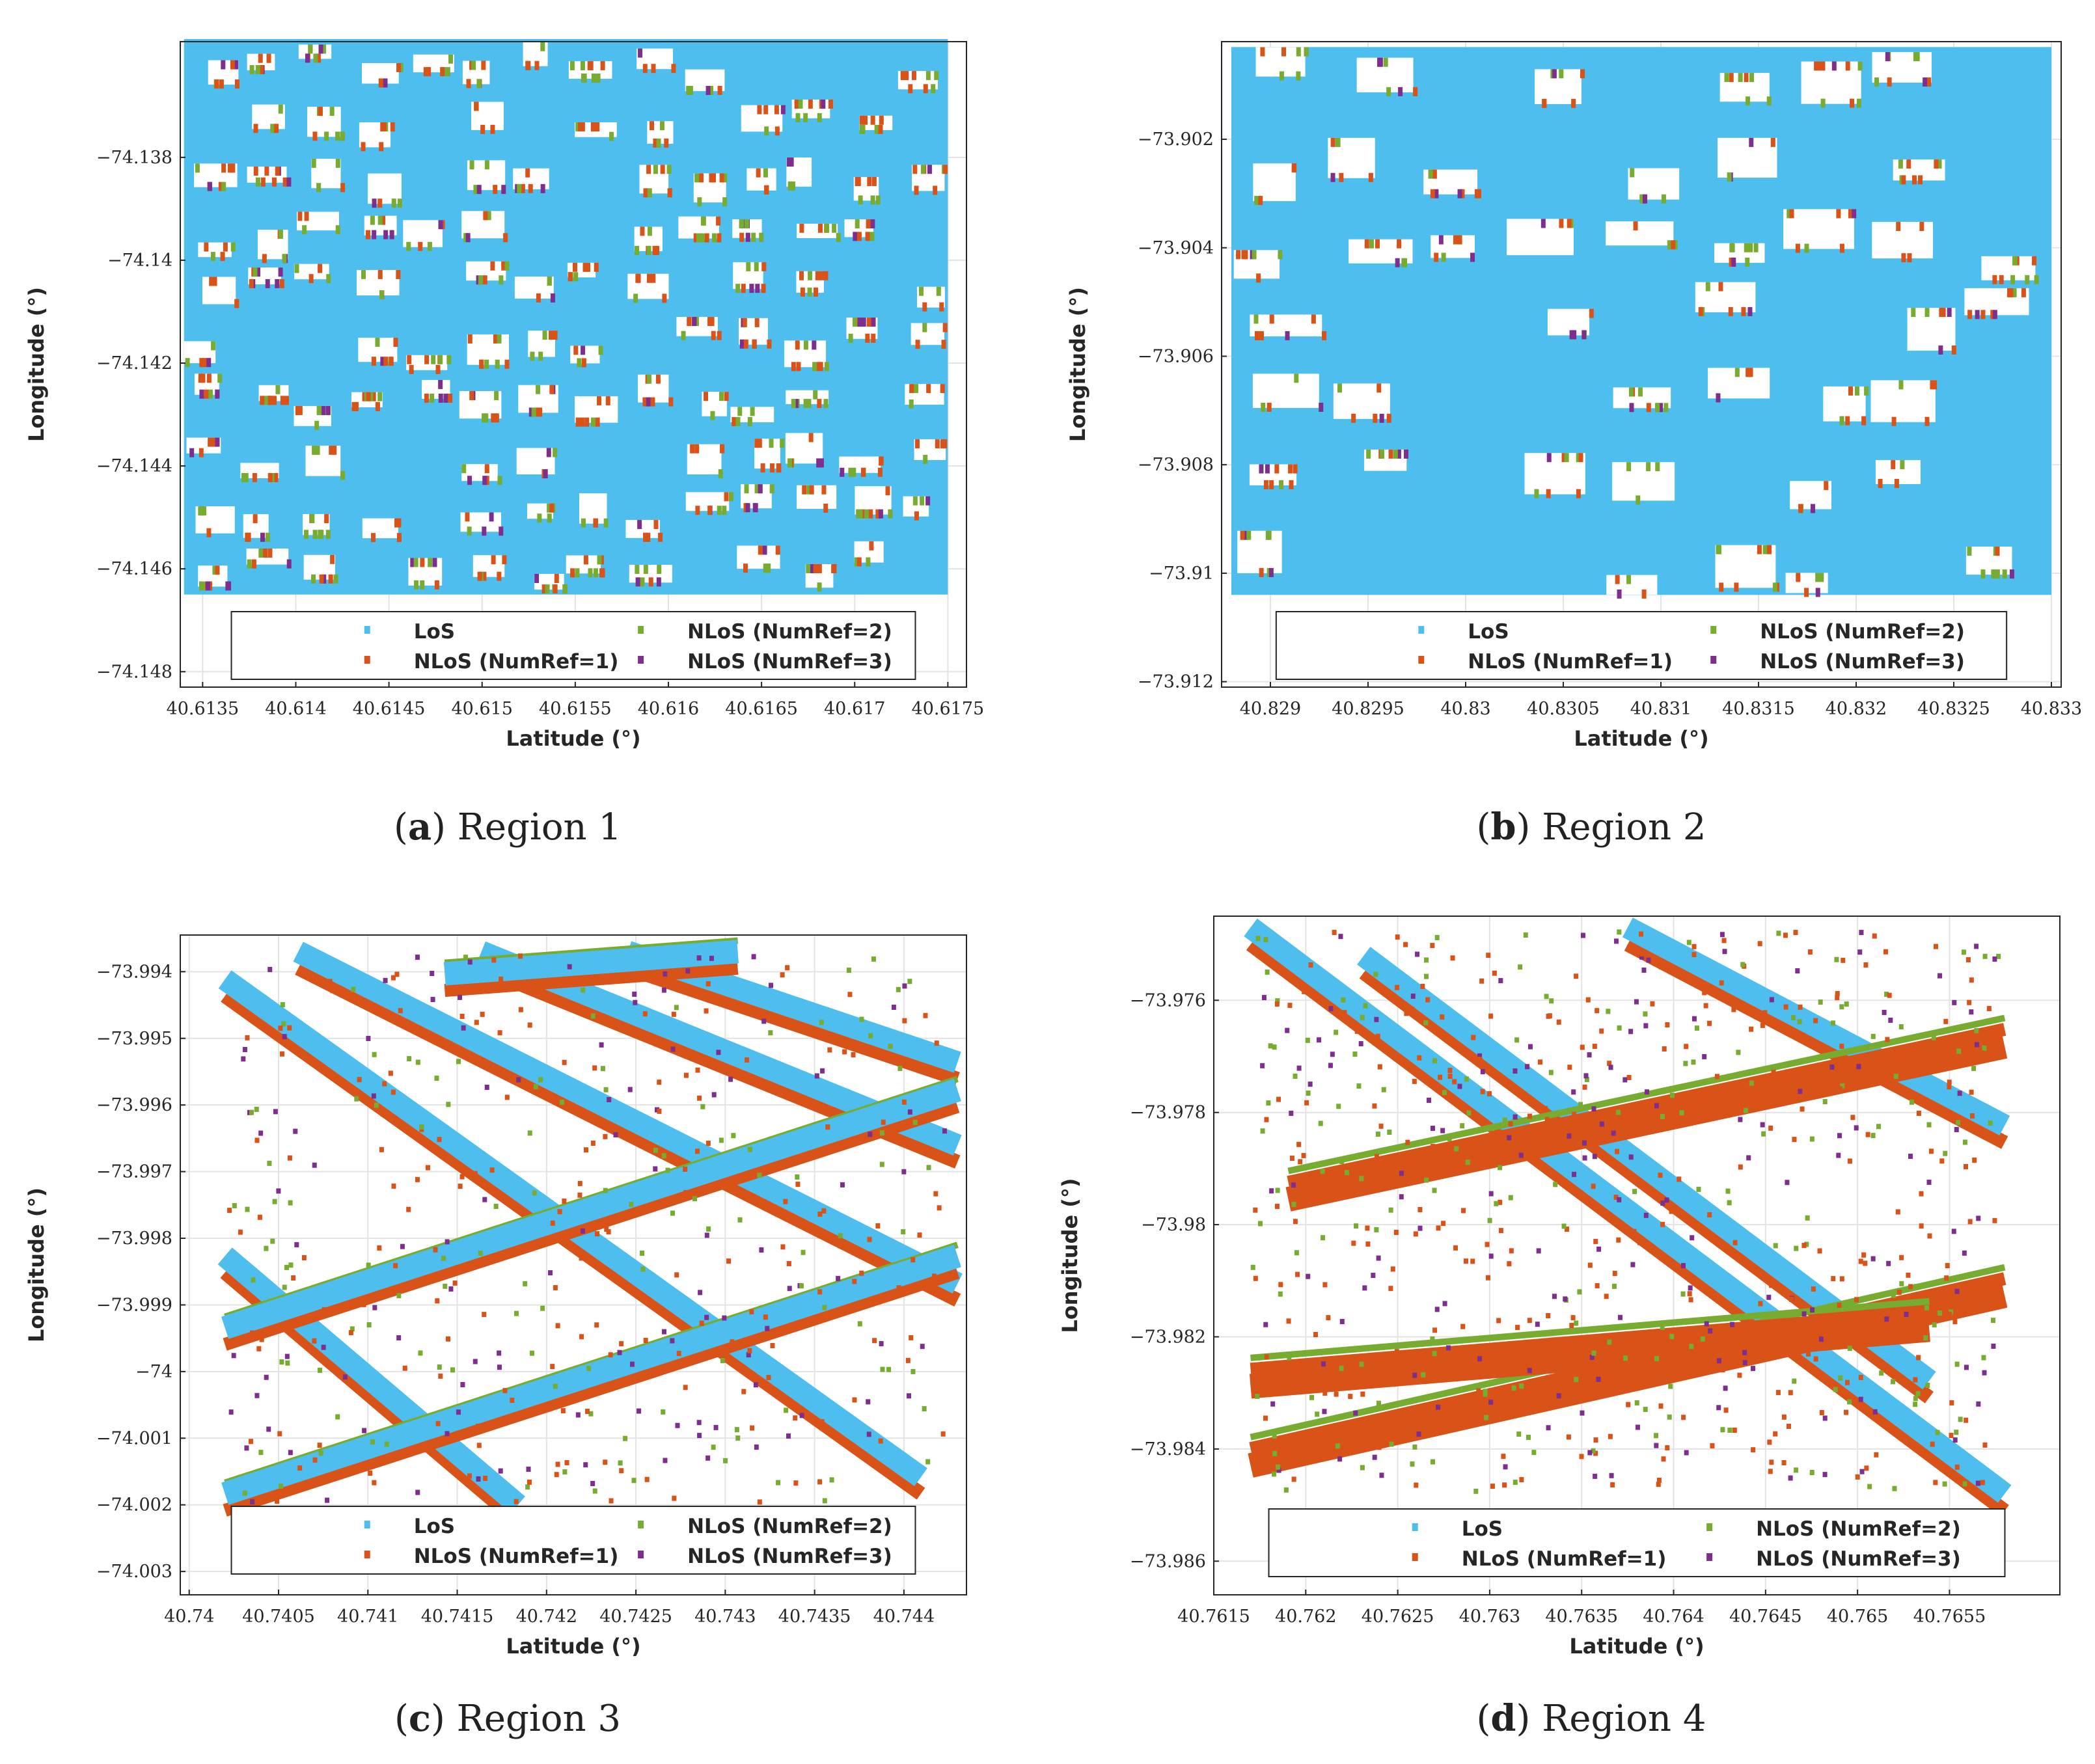 The height and width of the screenshot is (1764, 2095). What do you see at coordinates (1581, 1617) in the screenshot?
I see `x-tick-label: 40.7635` at bounding box center [1581, 1617].